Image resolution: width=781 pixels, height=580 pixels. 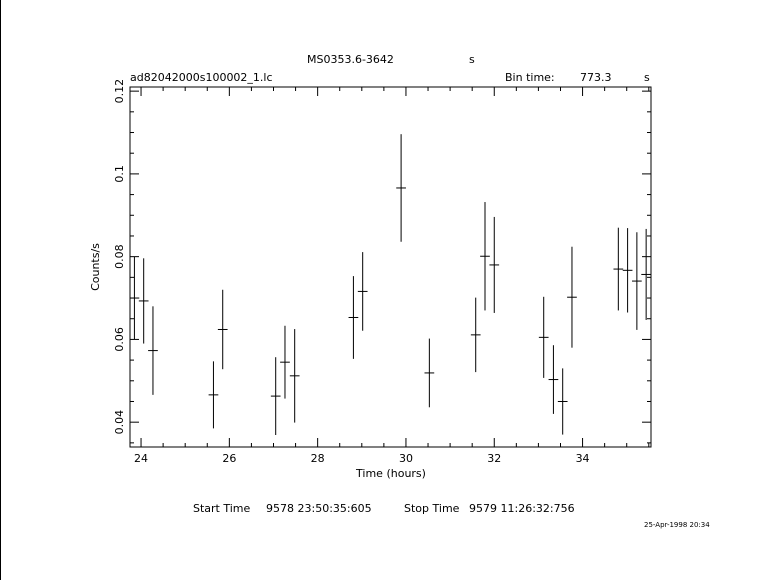 What do you see at coordinates (647, 77) in the screenshot?
I see `bin-time-unit: s` at bounding box center [647, 77].